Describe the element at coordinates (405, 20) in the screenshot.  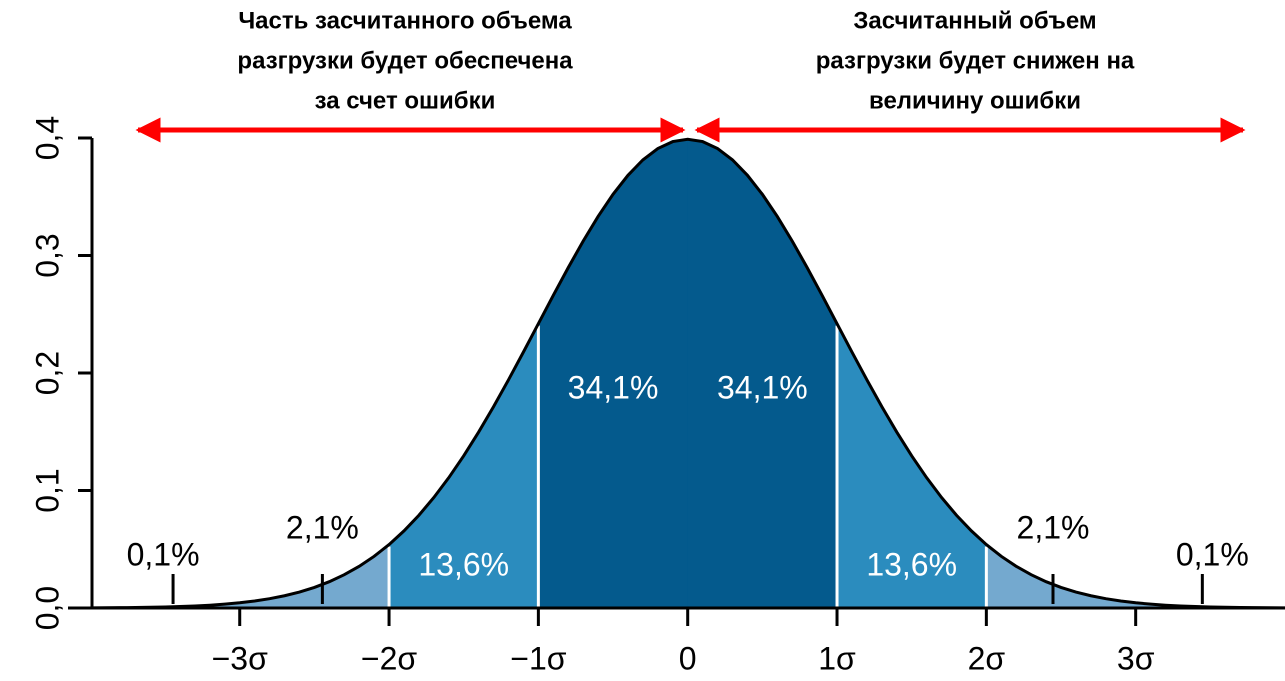
I see `annotation-text: Часть засчитанного объема` at that location.